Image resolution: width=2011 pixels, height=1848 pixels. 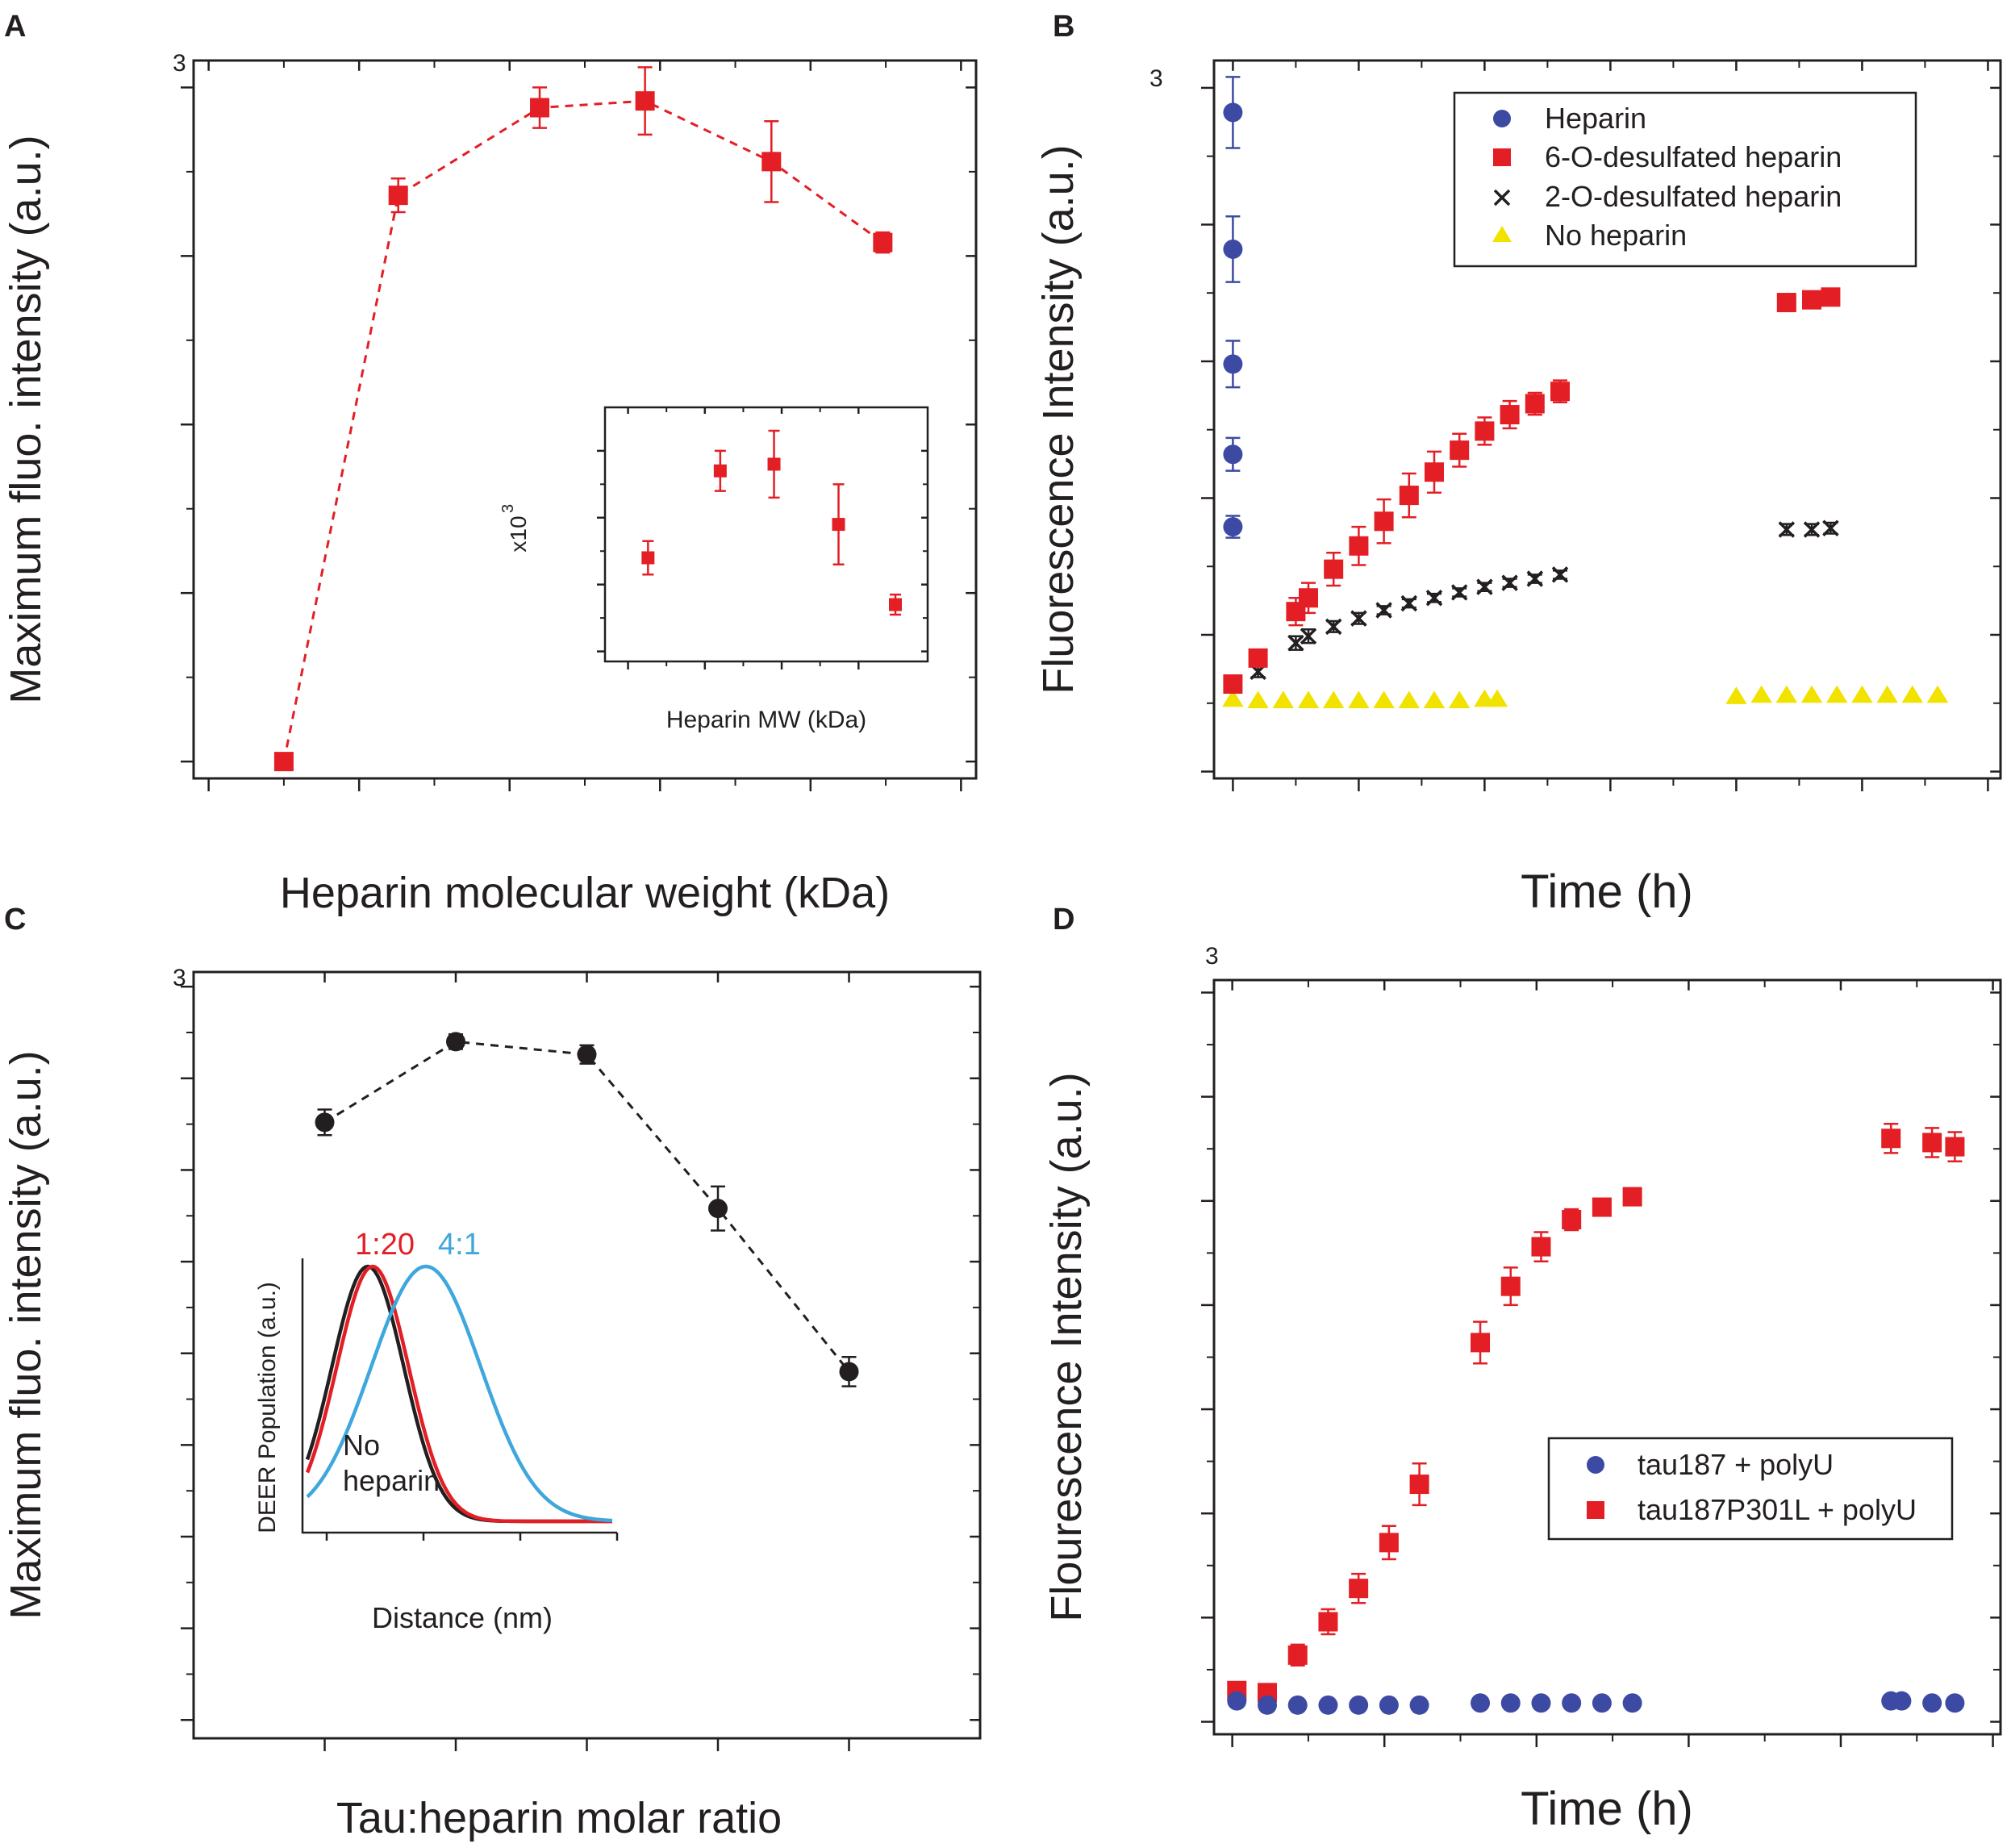 I want to click on panel-a-y-axis-label: Maximum fluo. intensity (a.u.), so click(x=26, y=419).